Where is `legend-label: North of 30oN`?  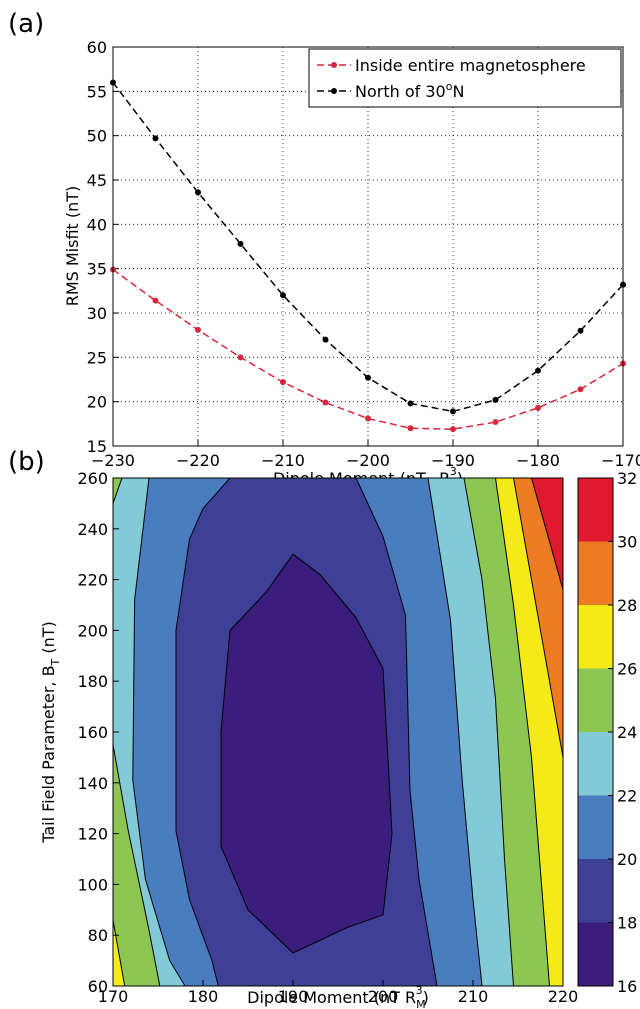
legend-label: North of 30oN is located at coordinates (409, 90).